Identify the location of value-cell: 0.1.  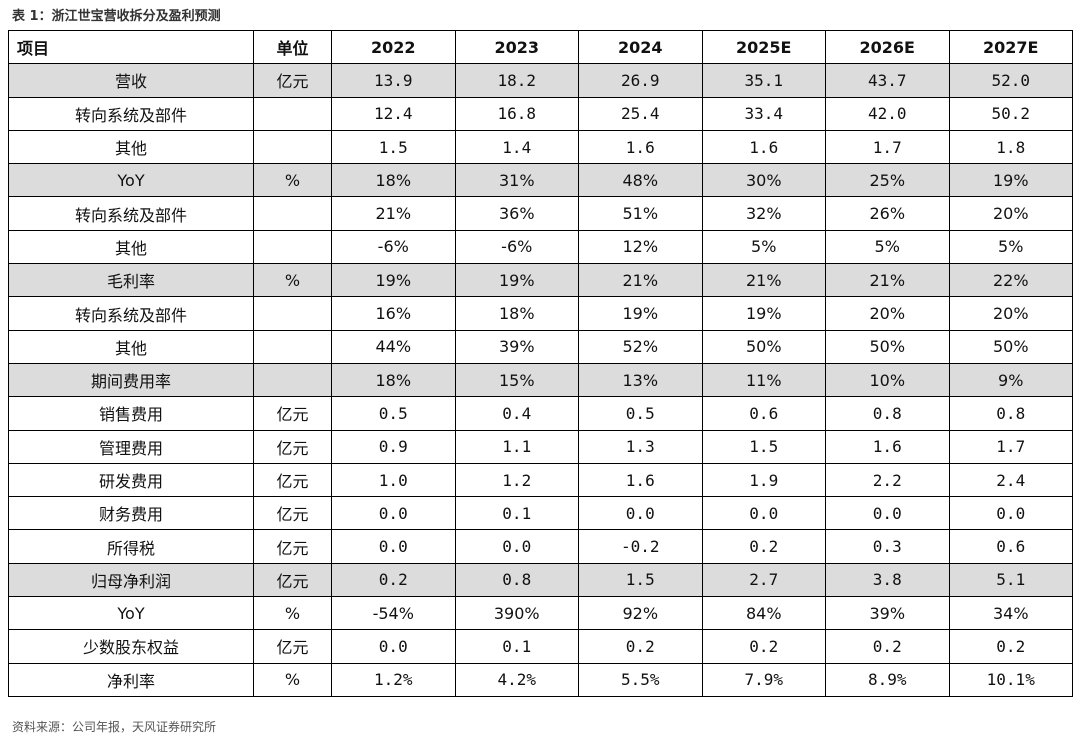
(516, 513).